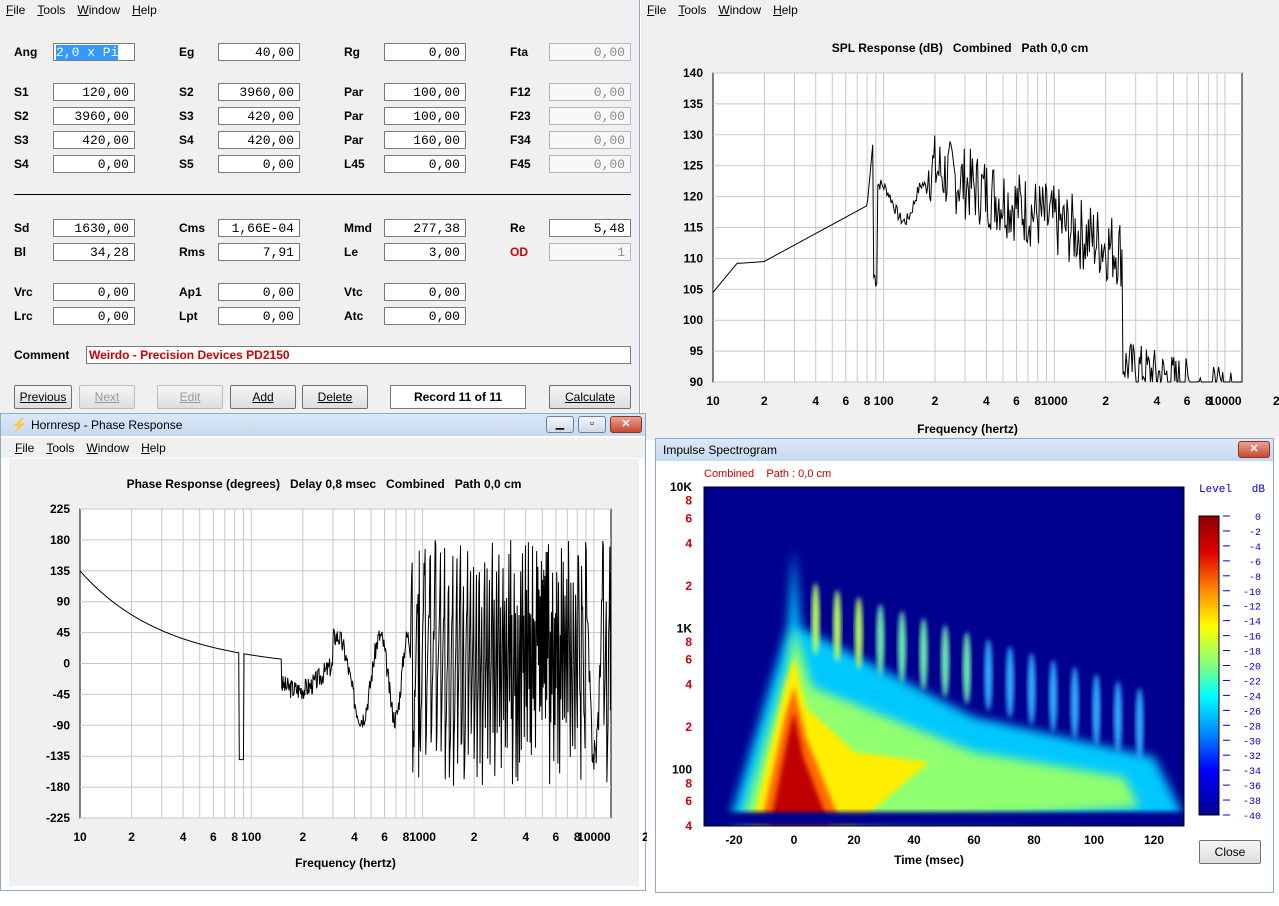 This screenshot has width=1279, height=906. What do you see at coordinates (94, 252) in the screenshot?
I see `param-field-rows2-1-0: 34,28` at bounding box center [94, 252].